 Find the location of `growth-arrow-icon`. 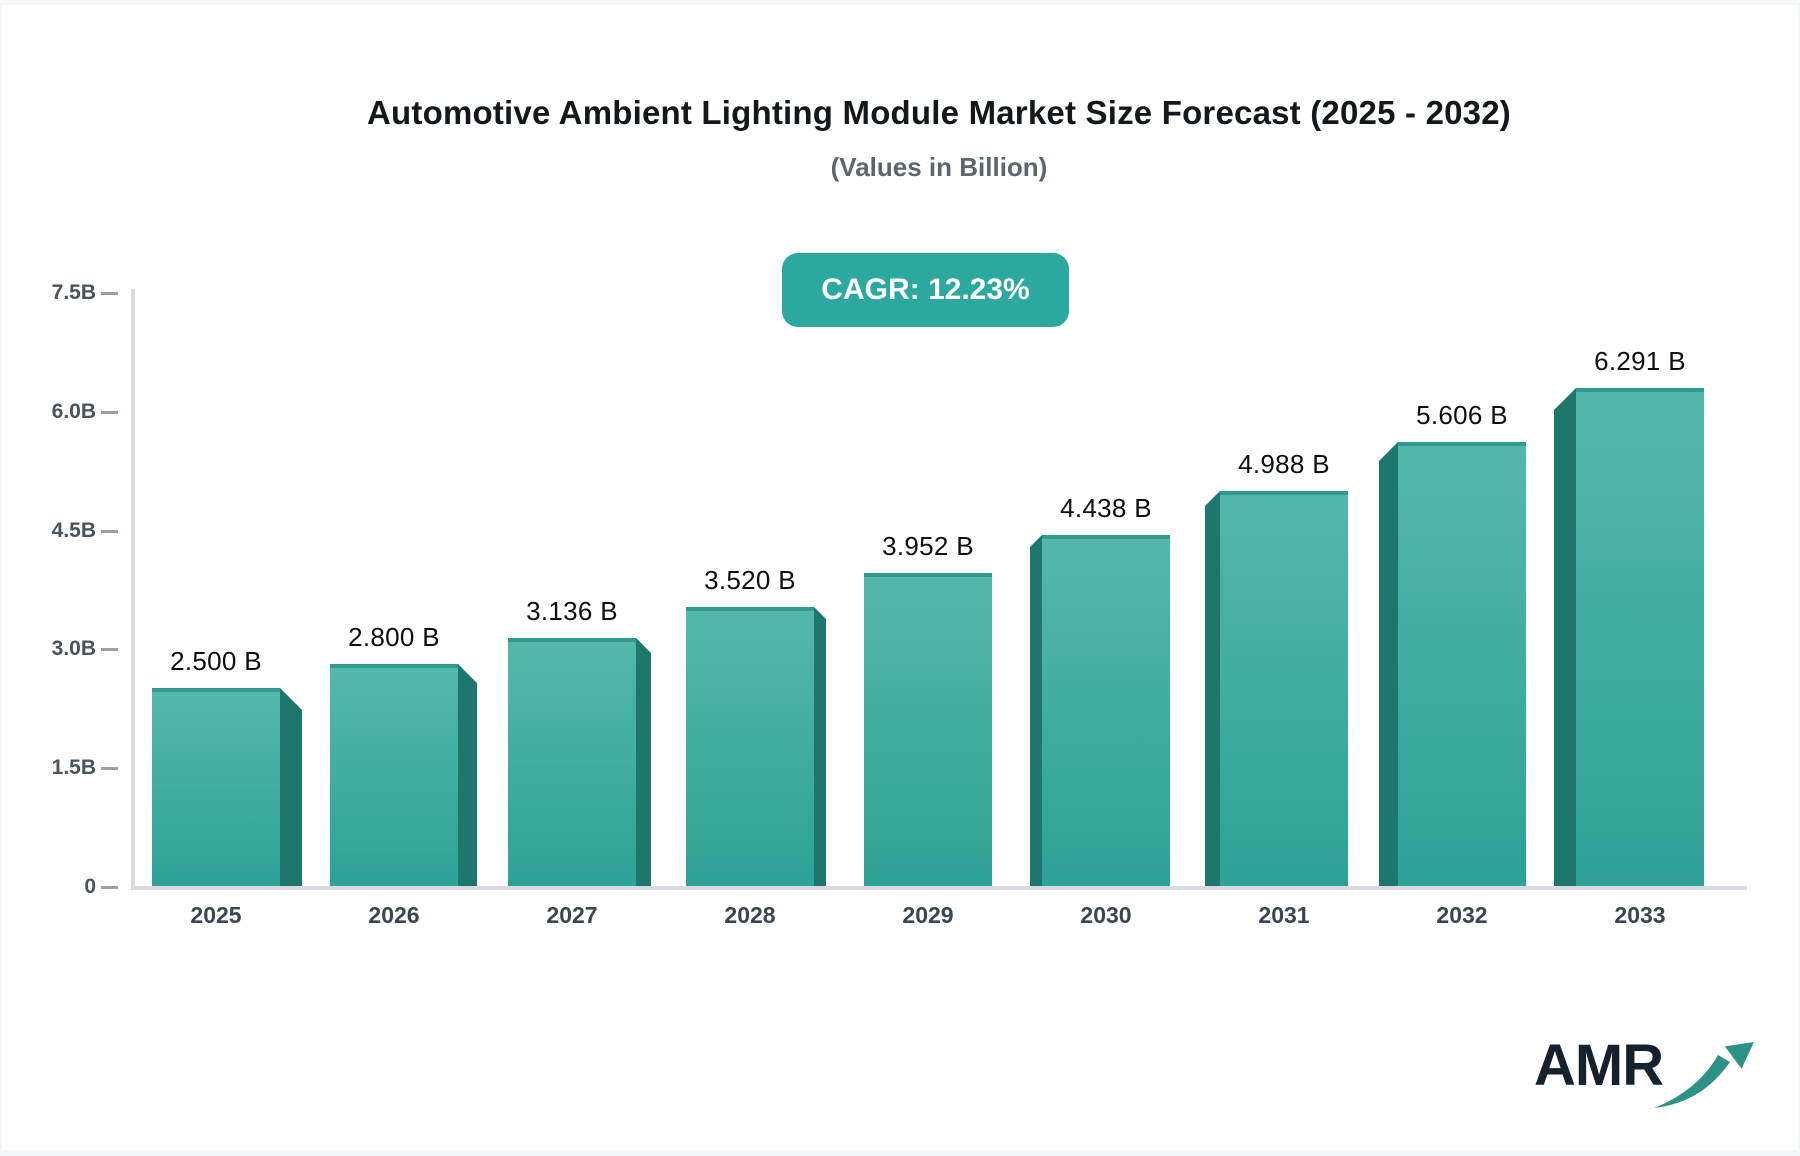

growth-arrow-icon is located at coordinates (1704, 1075).